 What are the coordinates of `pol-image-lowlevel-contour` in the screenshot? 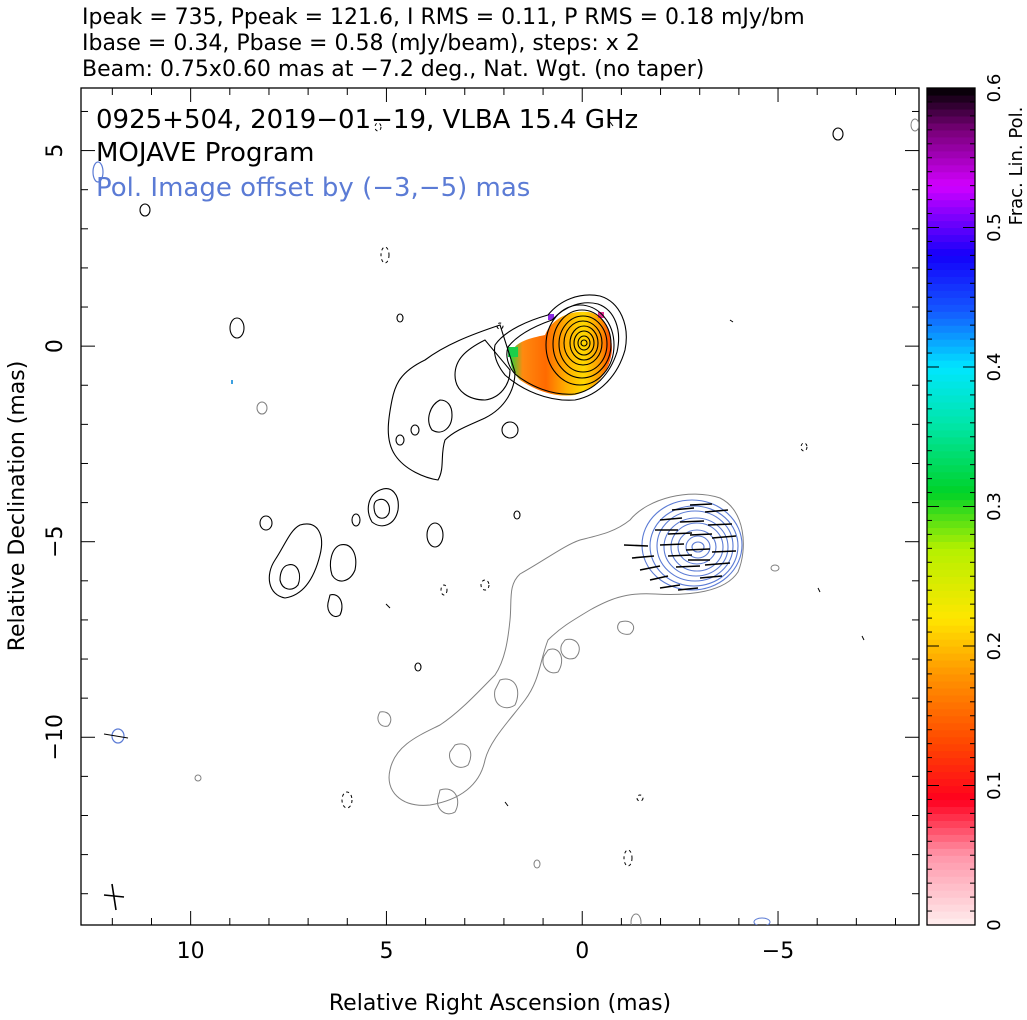 It's located at (566, 649).